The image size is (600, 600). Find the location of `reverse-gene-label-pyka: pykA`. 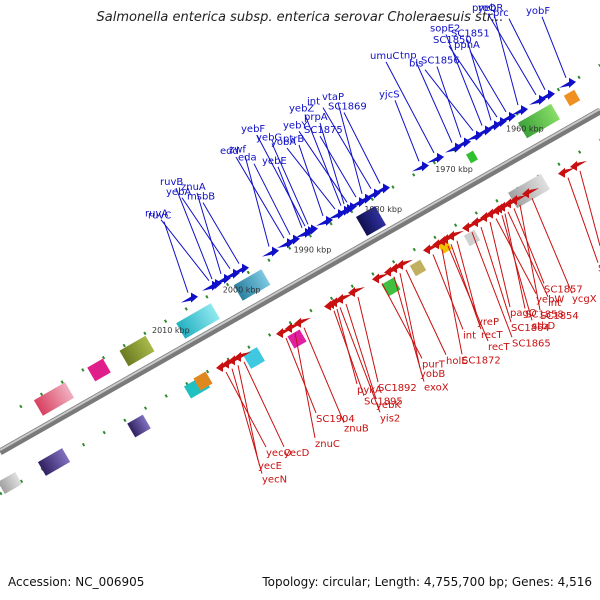

reverse-gene-label-pyka: pykA is located at coordinates (369, 390).